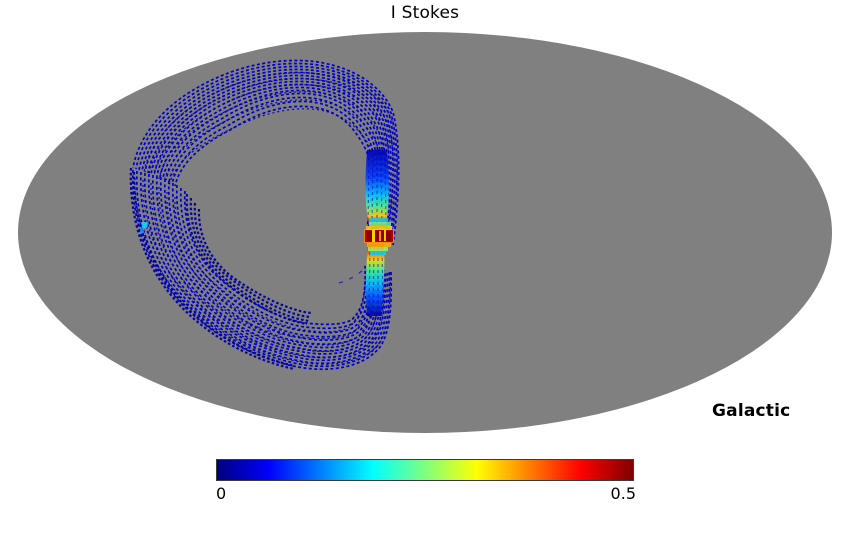 The width and height of the screenshot is (850, 540). I want to click on colorbar-min-tick-label: 0, so click(221, 493).